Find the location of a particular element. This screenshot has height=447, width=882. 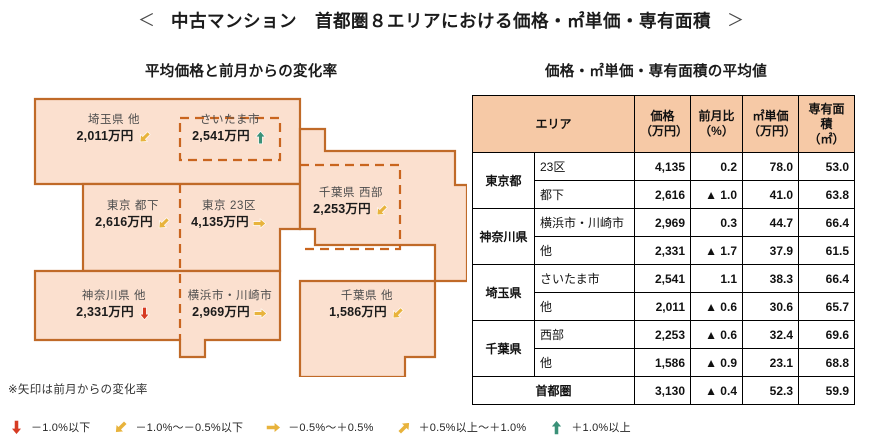

col-header-area: エリア is located at coordinates (553, 124).